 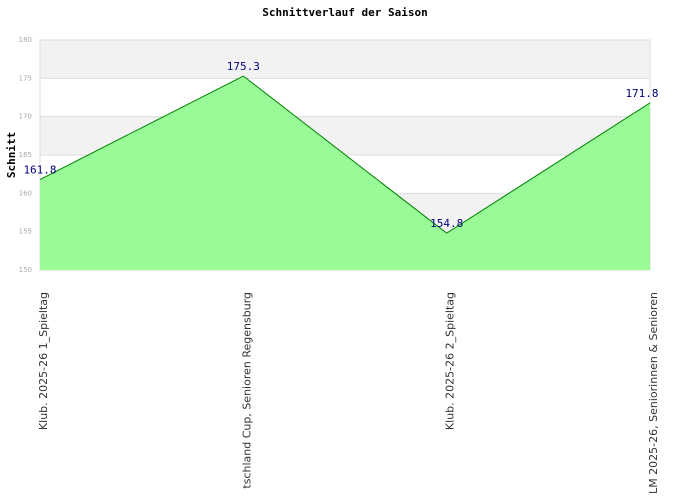 What do you see at coordinates (43, 361) in the screenshot?
I see `x-tick-label: Klub. 2025-26 1_Spieltag` at bounding box center [43, 361].